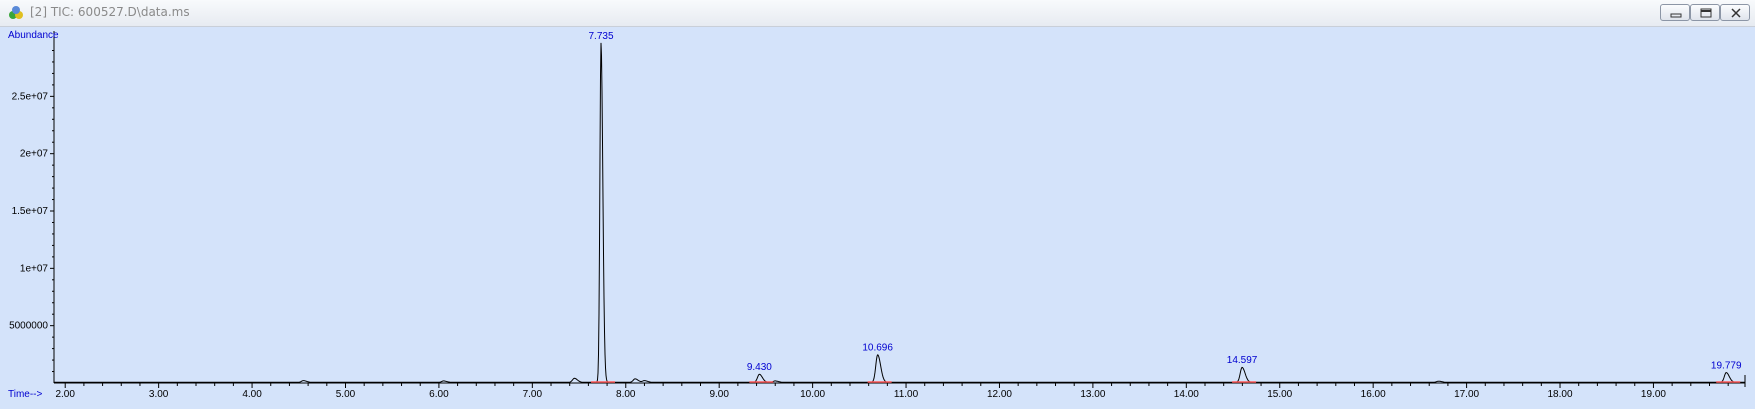 This screenshot has height=409, width=1755. What do you see at coordinates (439, 394) in the screenshot?
I see `x-tick-label: 6.00` at bounding box center [439, 394].